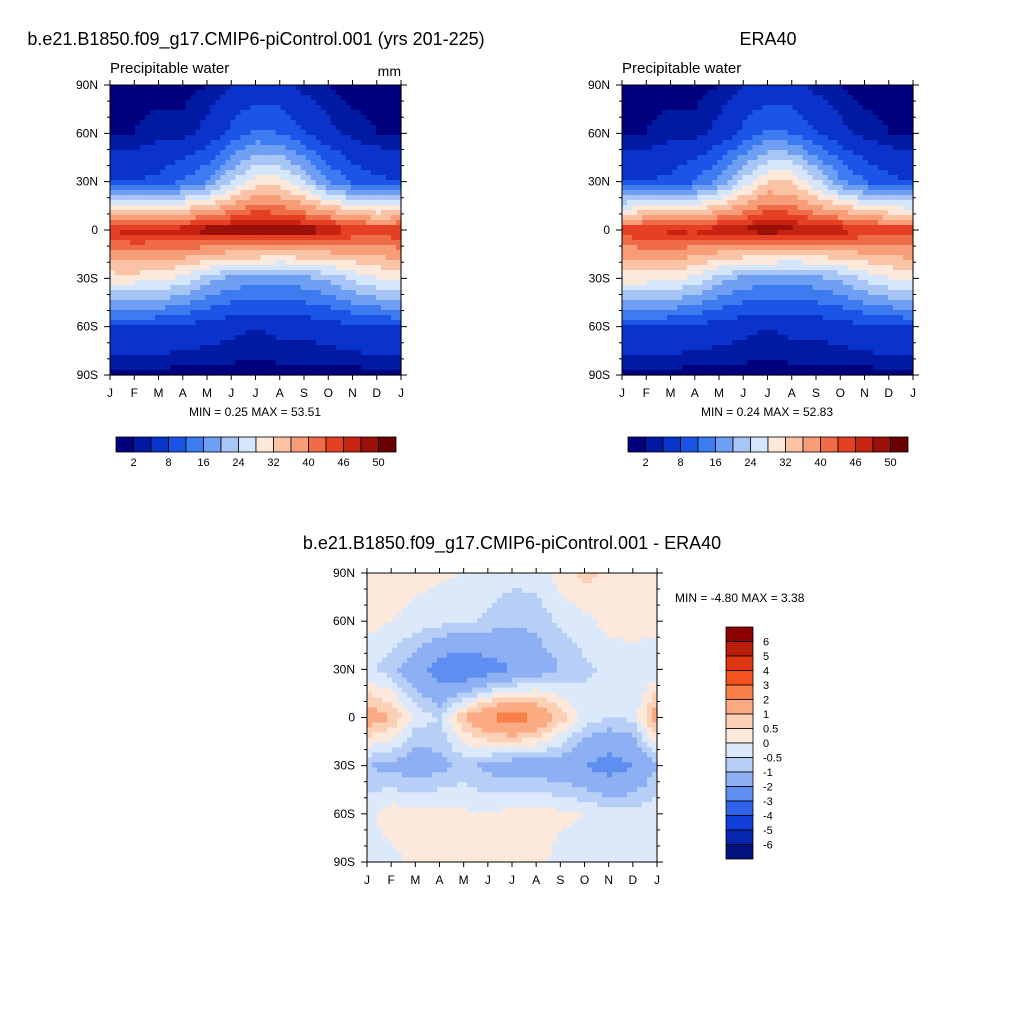 The width and height of the screenshot is (1024, 1024). What do you see at coordinates (134, 393) in the screenshot?
I see `x-tick-label: F` at bounding box center [134, 393].